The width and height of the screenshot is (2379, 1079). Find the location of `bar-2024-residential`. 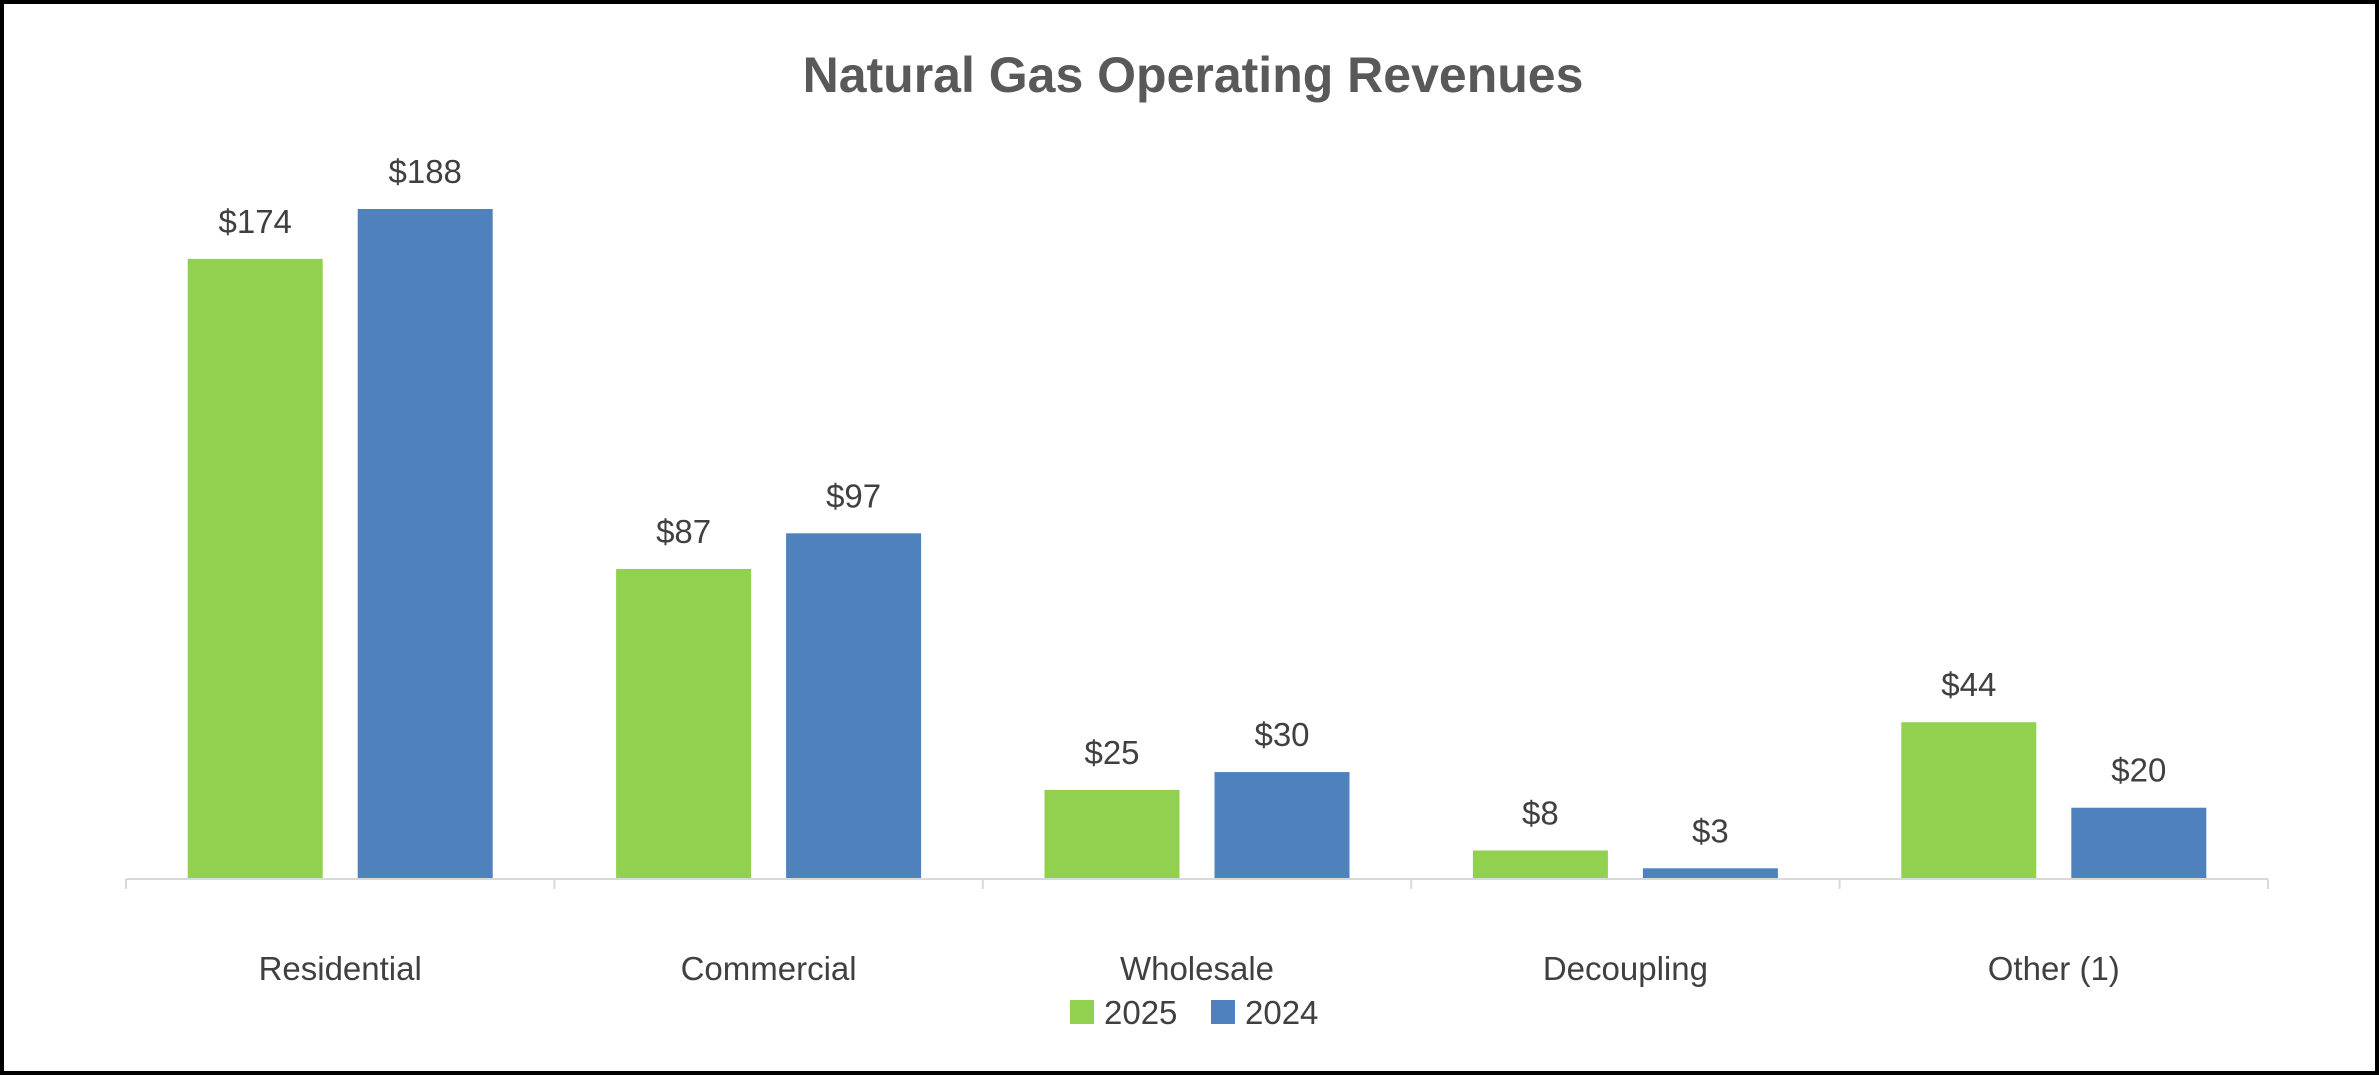

bar-2024-residential is located at coordinates (425, 544).